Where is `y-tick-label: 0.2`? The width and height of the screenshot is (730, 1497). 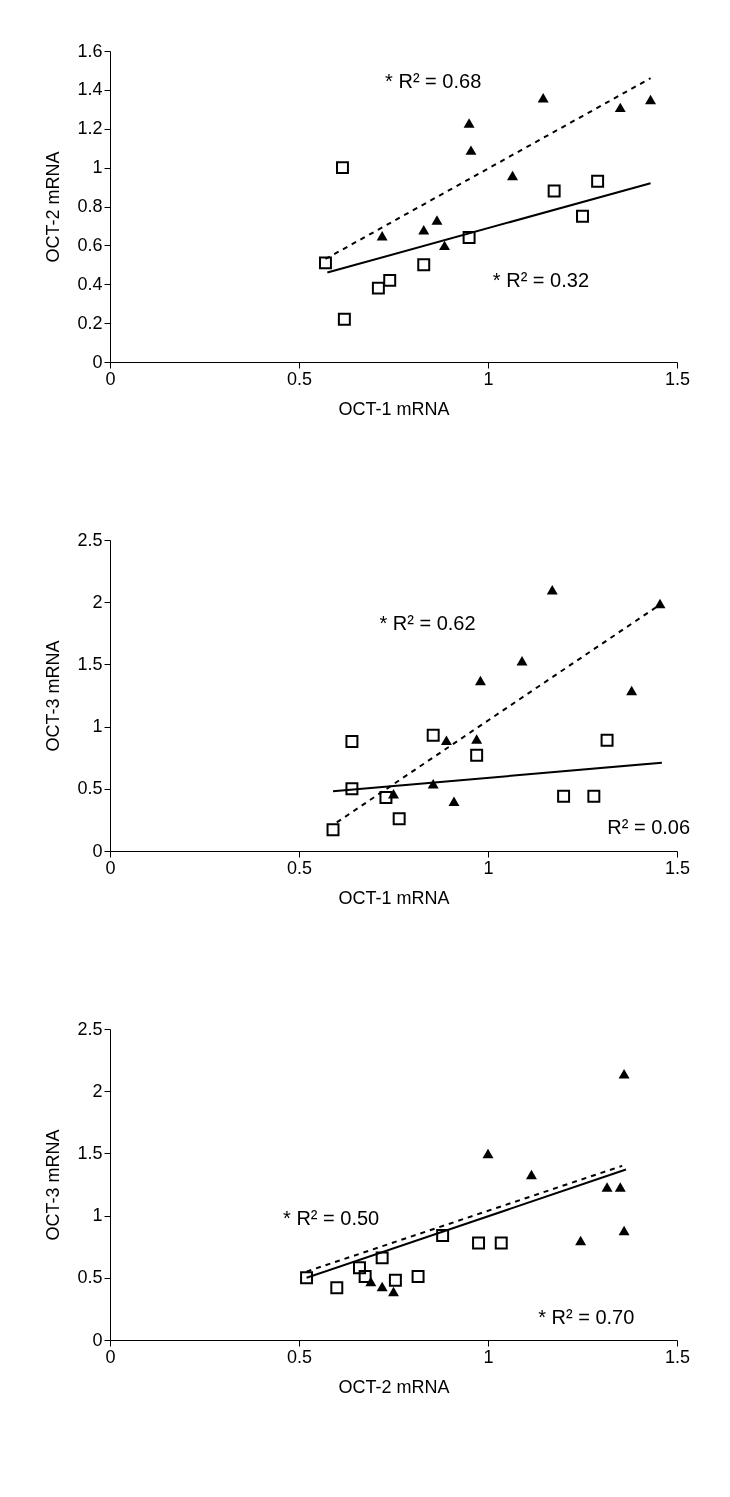
y-tick-label: 0.2 is located at coordinates (90, 322).